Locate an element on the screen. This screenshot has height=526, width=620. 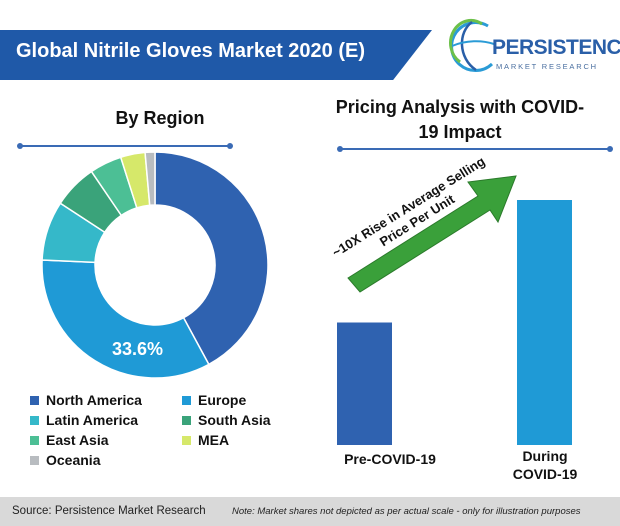
legend-item: MEA is located at coordinates (205, 440).